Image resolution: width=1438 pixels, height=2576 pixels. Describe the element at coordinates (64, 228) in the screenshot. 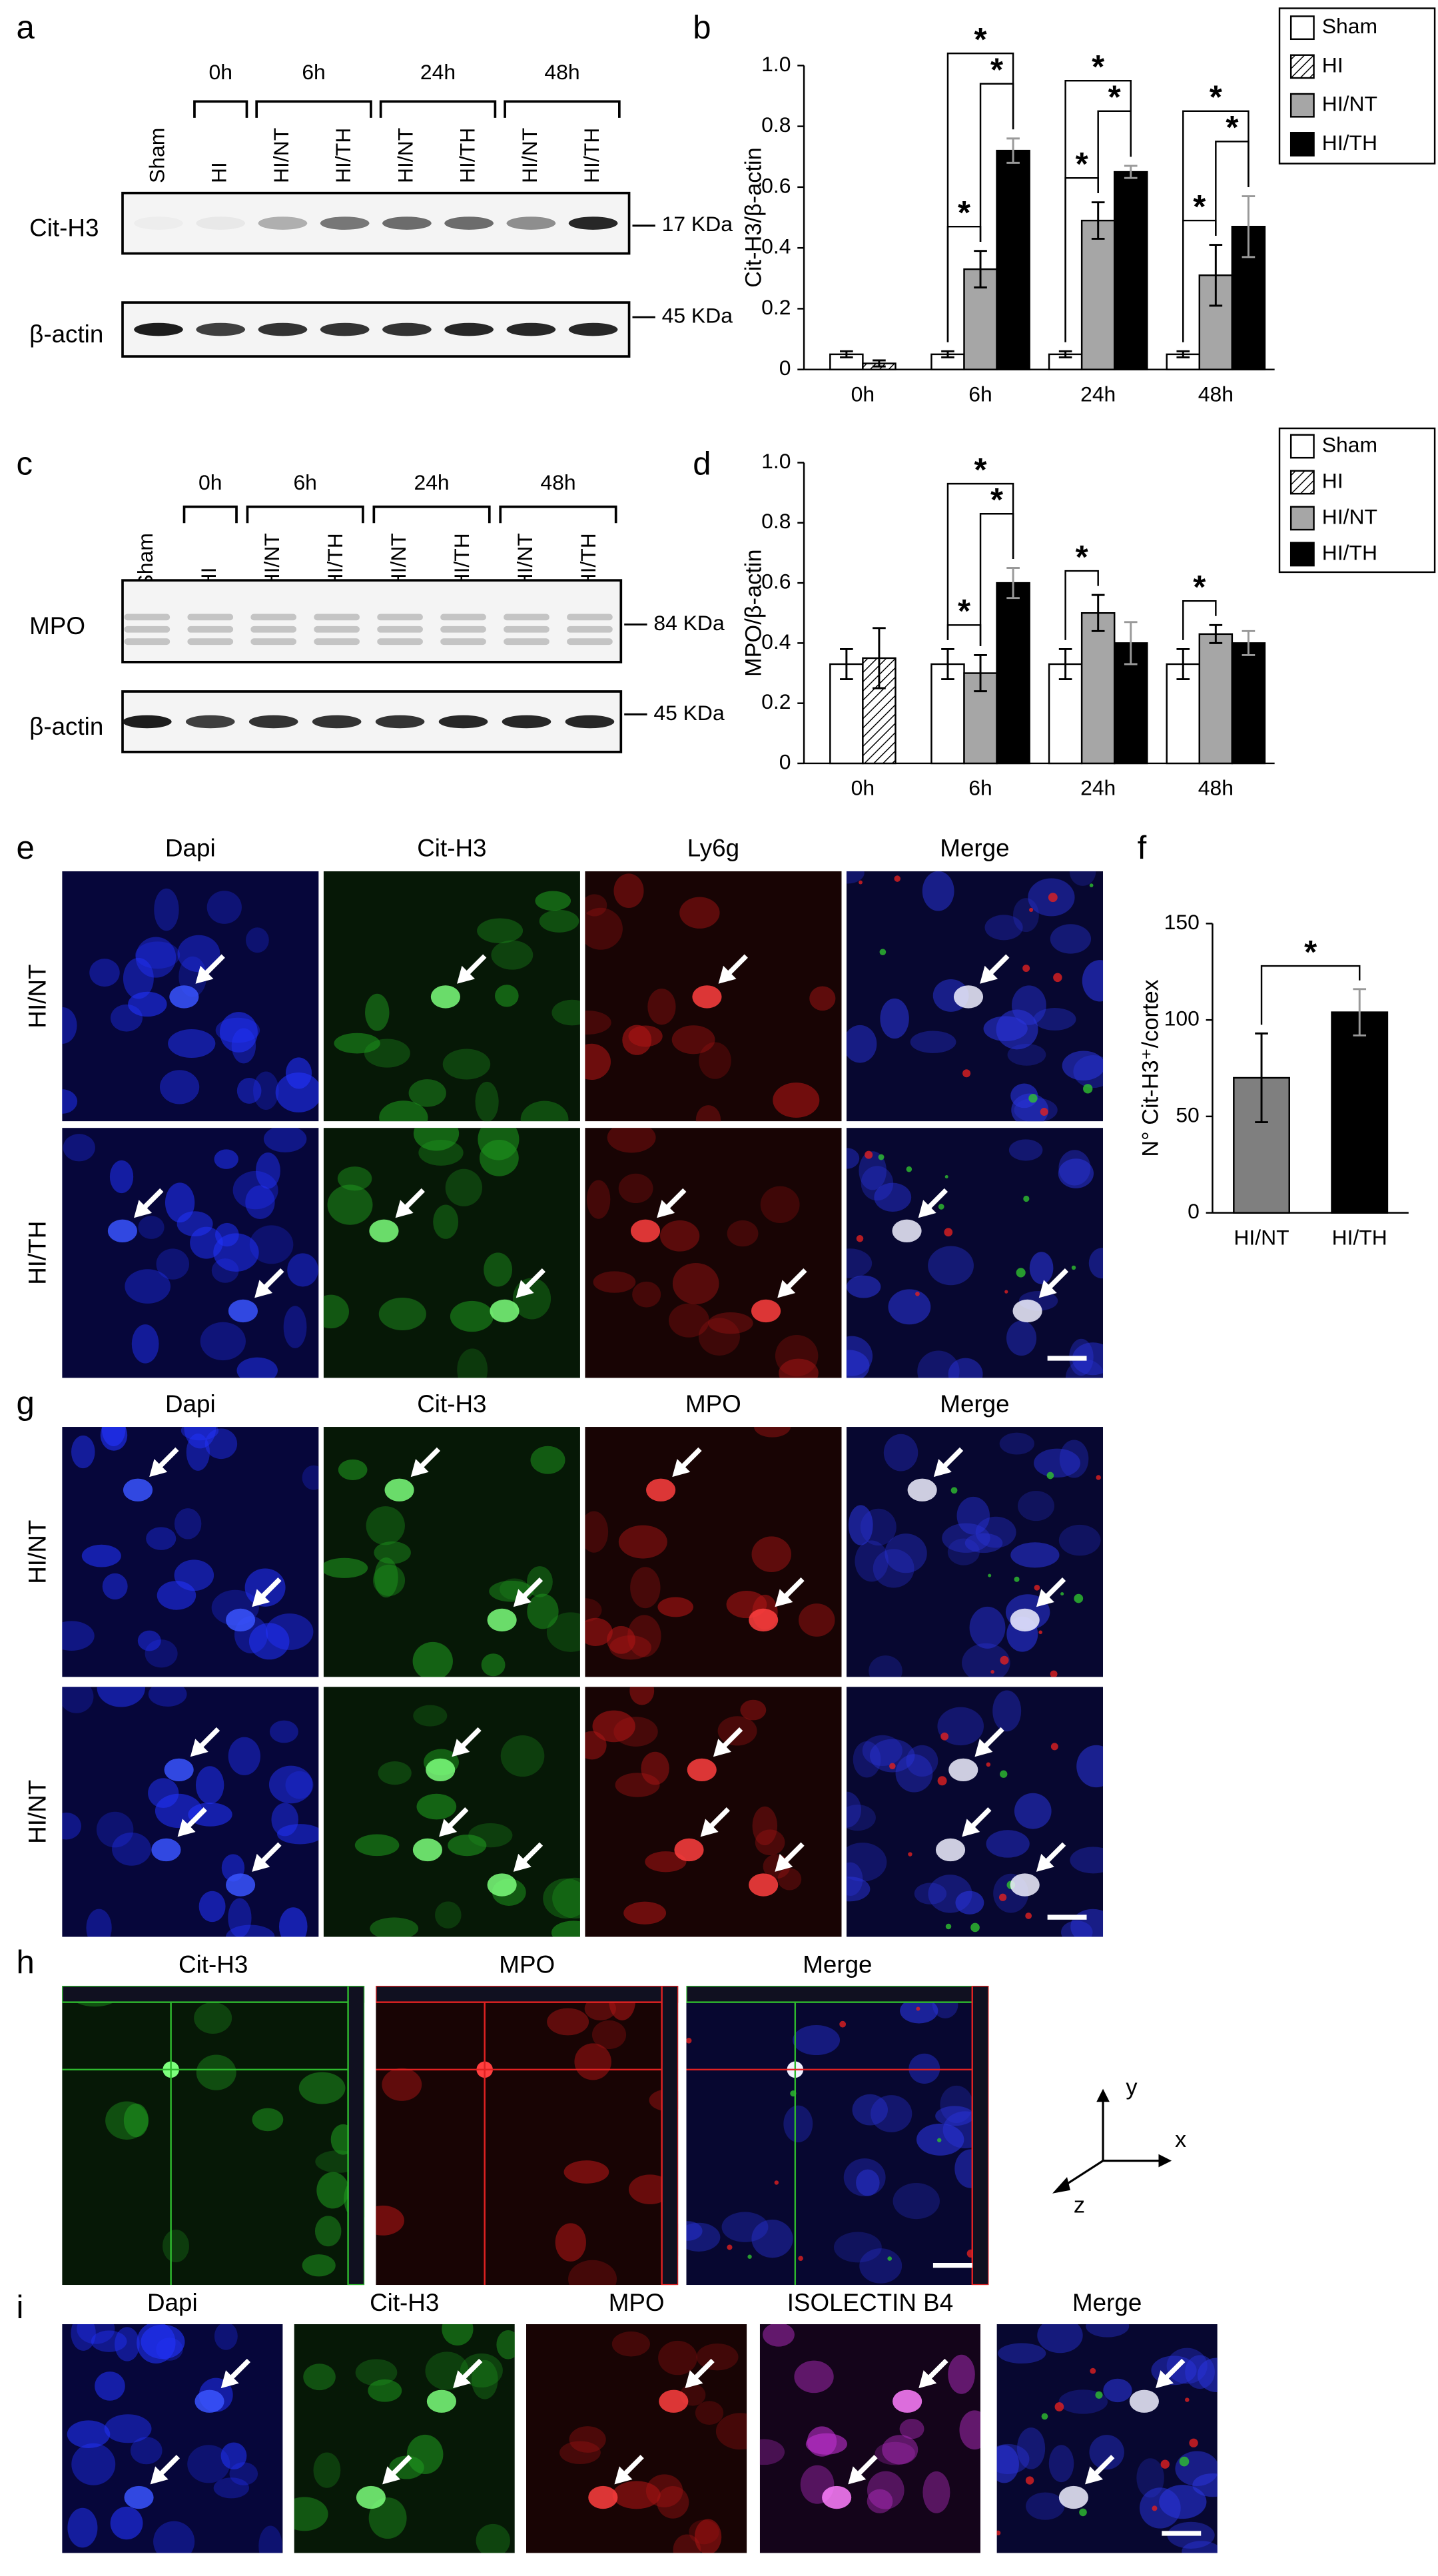

I see `blot-row-label: Cit-H3` at that location.